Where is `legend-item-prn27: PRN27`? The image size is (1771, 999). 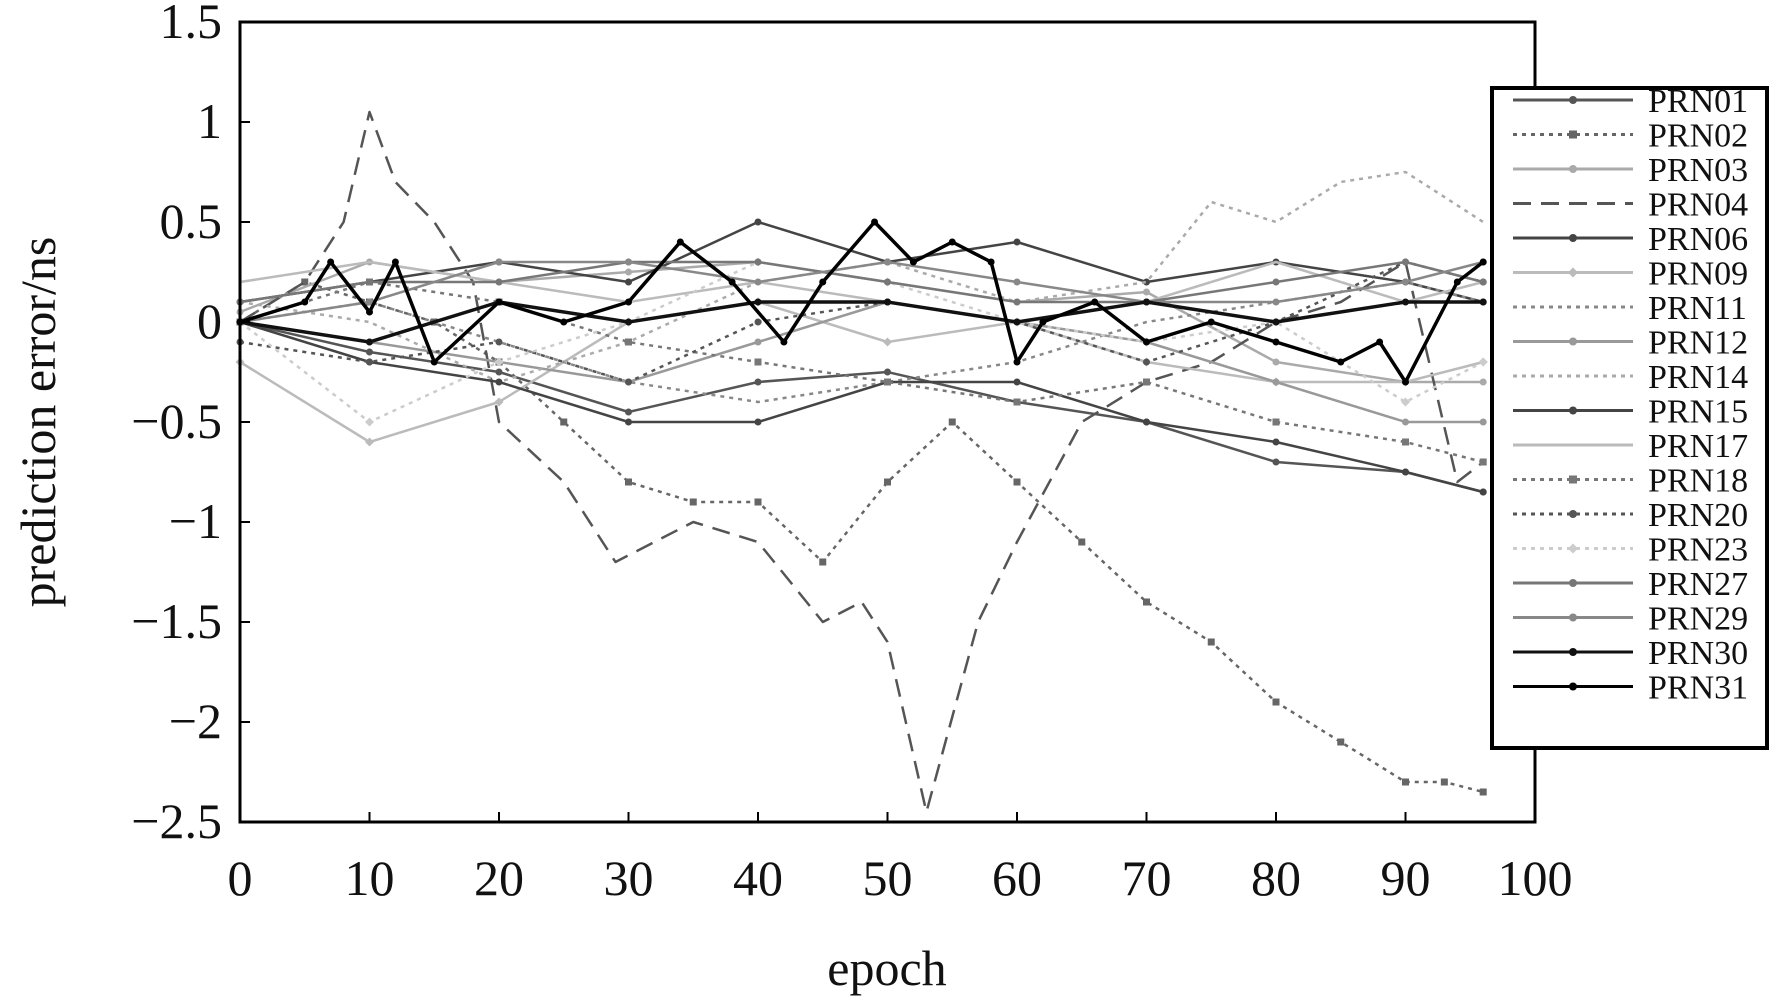
legend-item-prn27: PRN27 is located at coordinates (1630, 584).